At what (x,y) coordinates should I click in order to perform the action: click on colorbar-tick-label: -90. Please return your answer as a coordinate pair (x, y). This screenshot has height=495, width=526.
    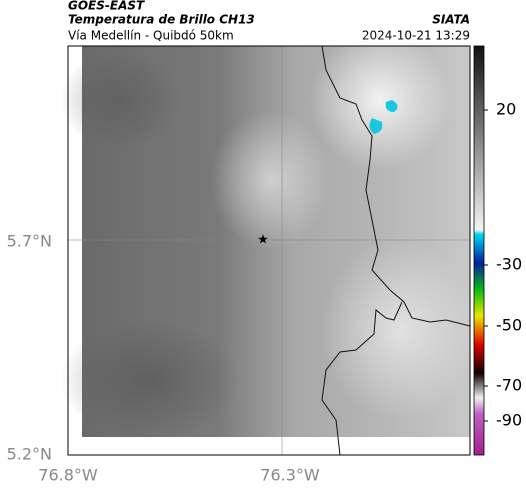
    Looking at the image, I should click on (509, 420).